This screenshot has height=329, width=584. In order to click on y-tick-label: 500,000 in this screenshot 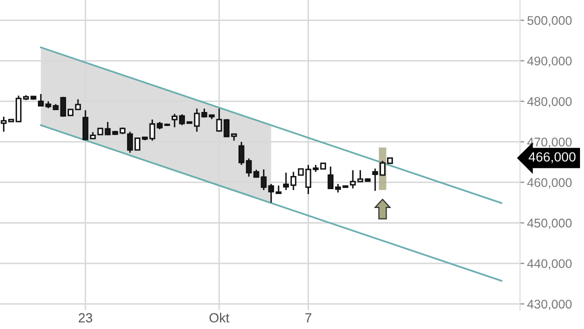, I will do `click(549, 21)`.